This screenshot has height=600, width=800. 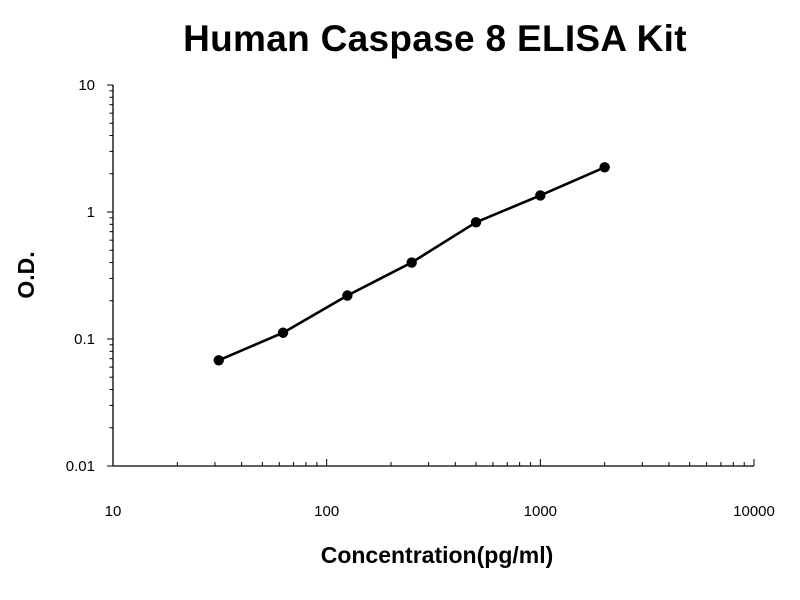 What do you see at coordinates (540, 511) in the screenshot?
I see `x-tick-label: 1000` at bounding box center [540, 511].